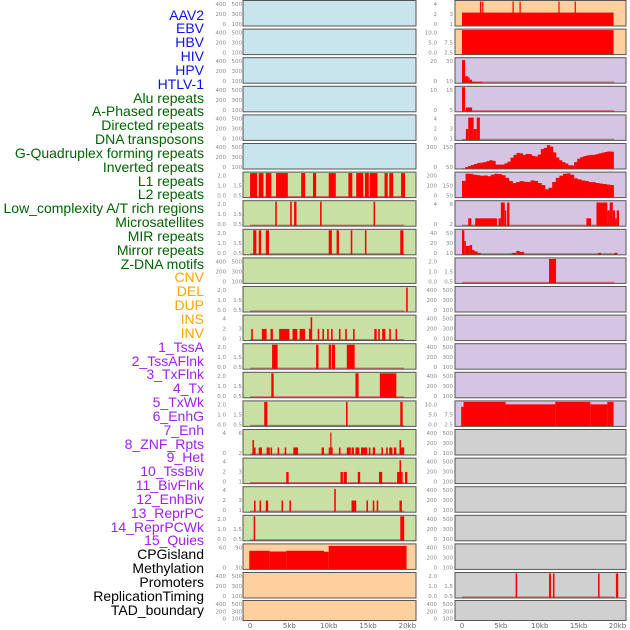  What do you see at coordinates (162, 263) in the screenshot?
I see `track-label: Z-DNA motifs` at bounding box center [162, 263].